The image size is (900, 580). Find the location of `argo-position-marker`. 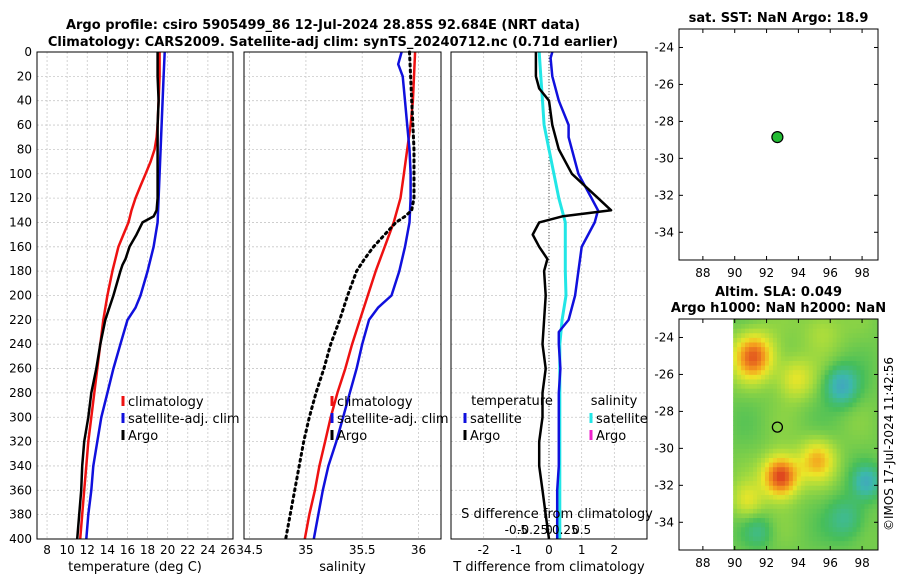

argo-position-marker is located at coordinates (777, 427).